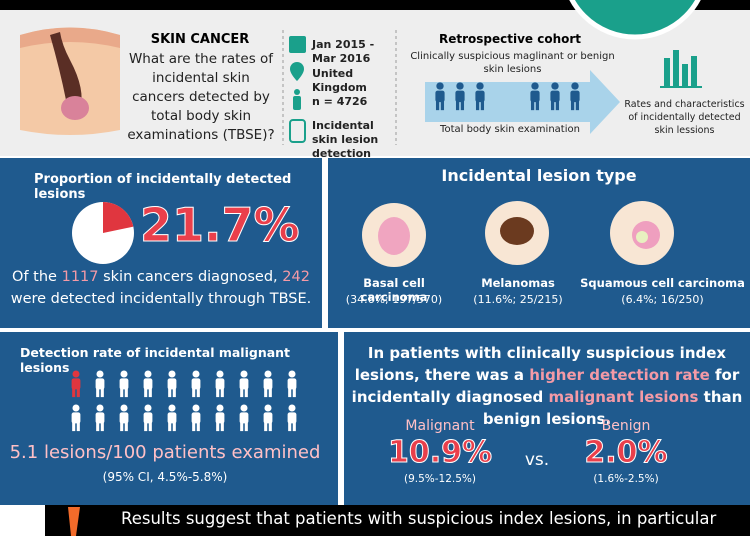 The height and width of the screenshot is (536, 750). What do you see at coordinates (626, 479) in the screenshot?
I see `benign-ci: (1.6%-2.5%)` at bounding box center [626, 479].